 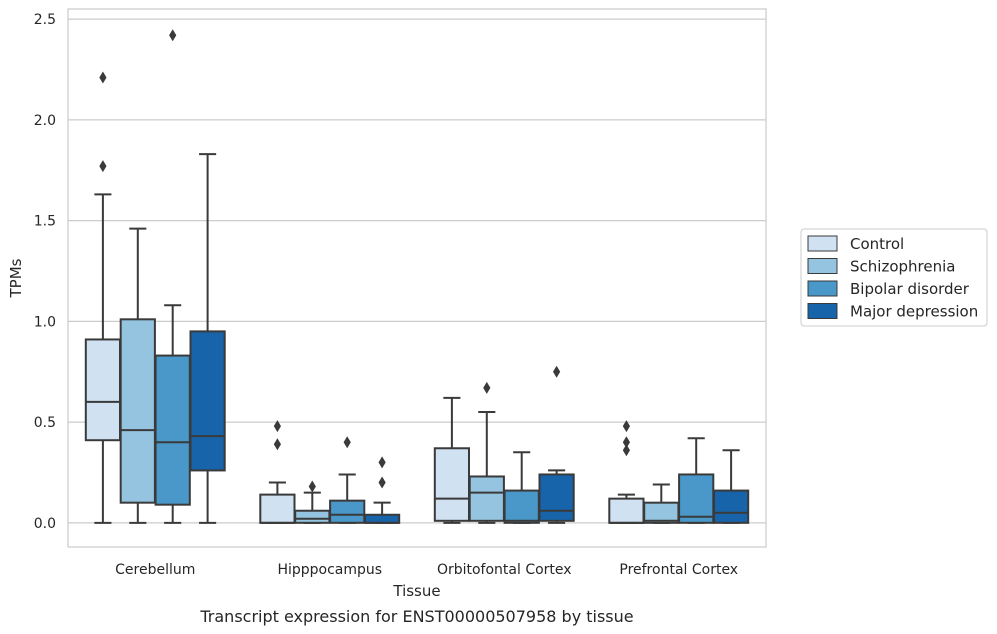 What do you see at coordinates (45, 423) in the screenshot?
I see `y-tick-label: 0.5` at bounding box center [45, 423].